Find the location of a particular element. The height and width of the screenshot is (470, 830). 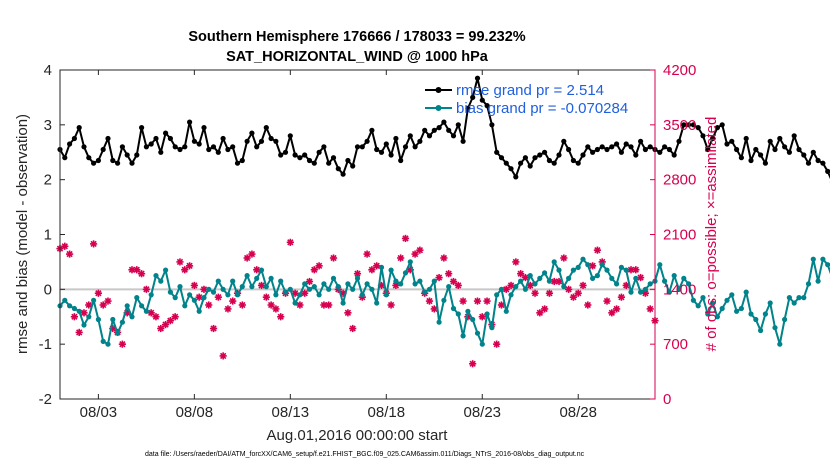

x-tick-label: 08/23 is located at coordinates (482, 412).